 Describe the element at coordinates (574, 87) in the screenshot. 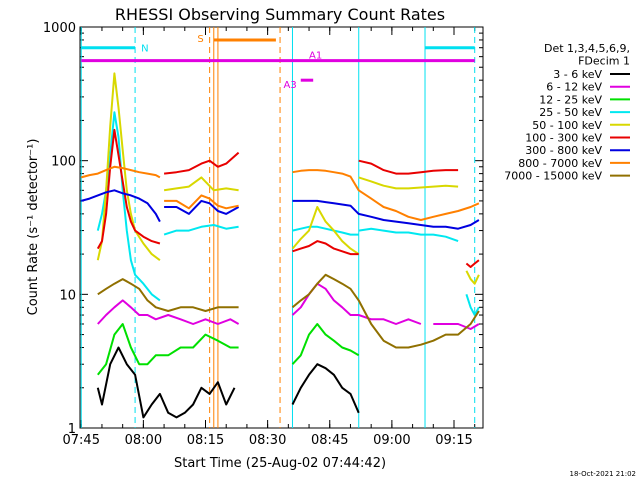

I see `legend-label: 6 - 12 keV` at that location.